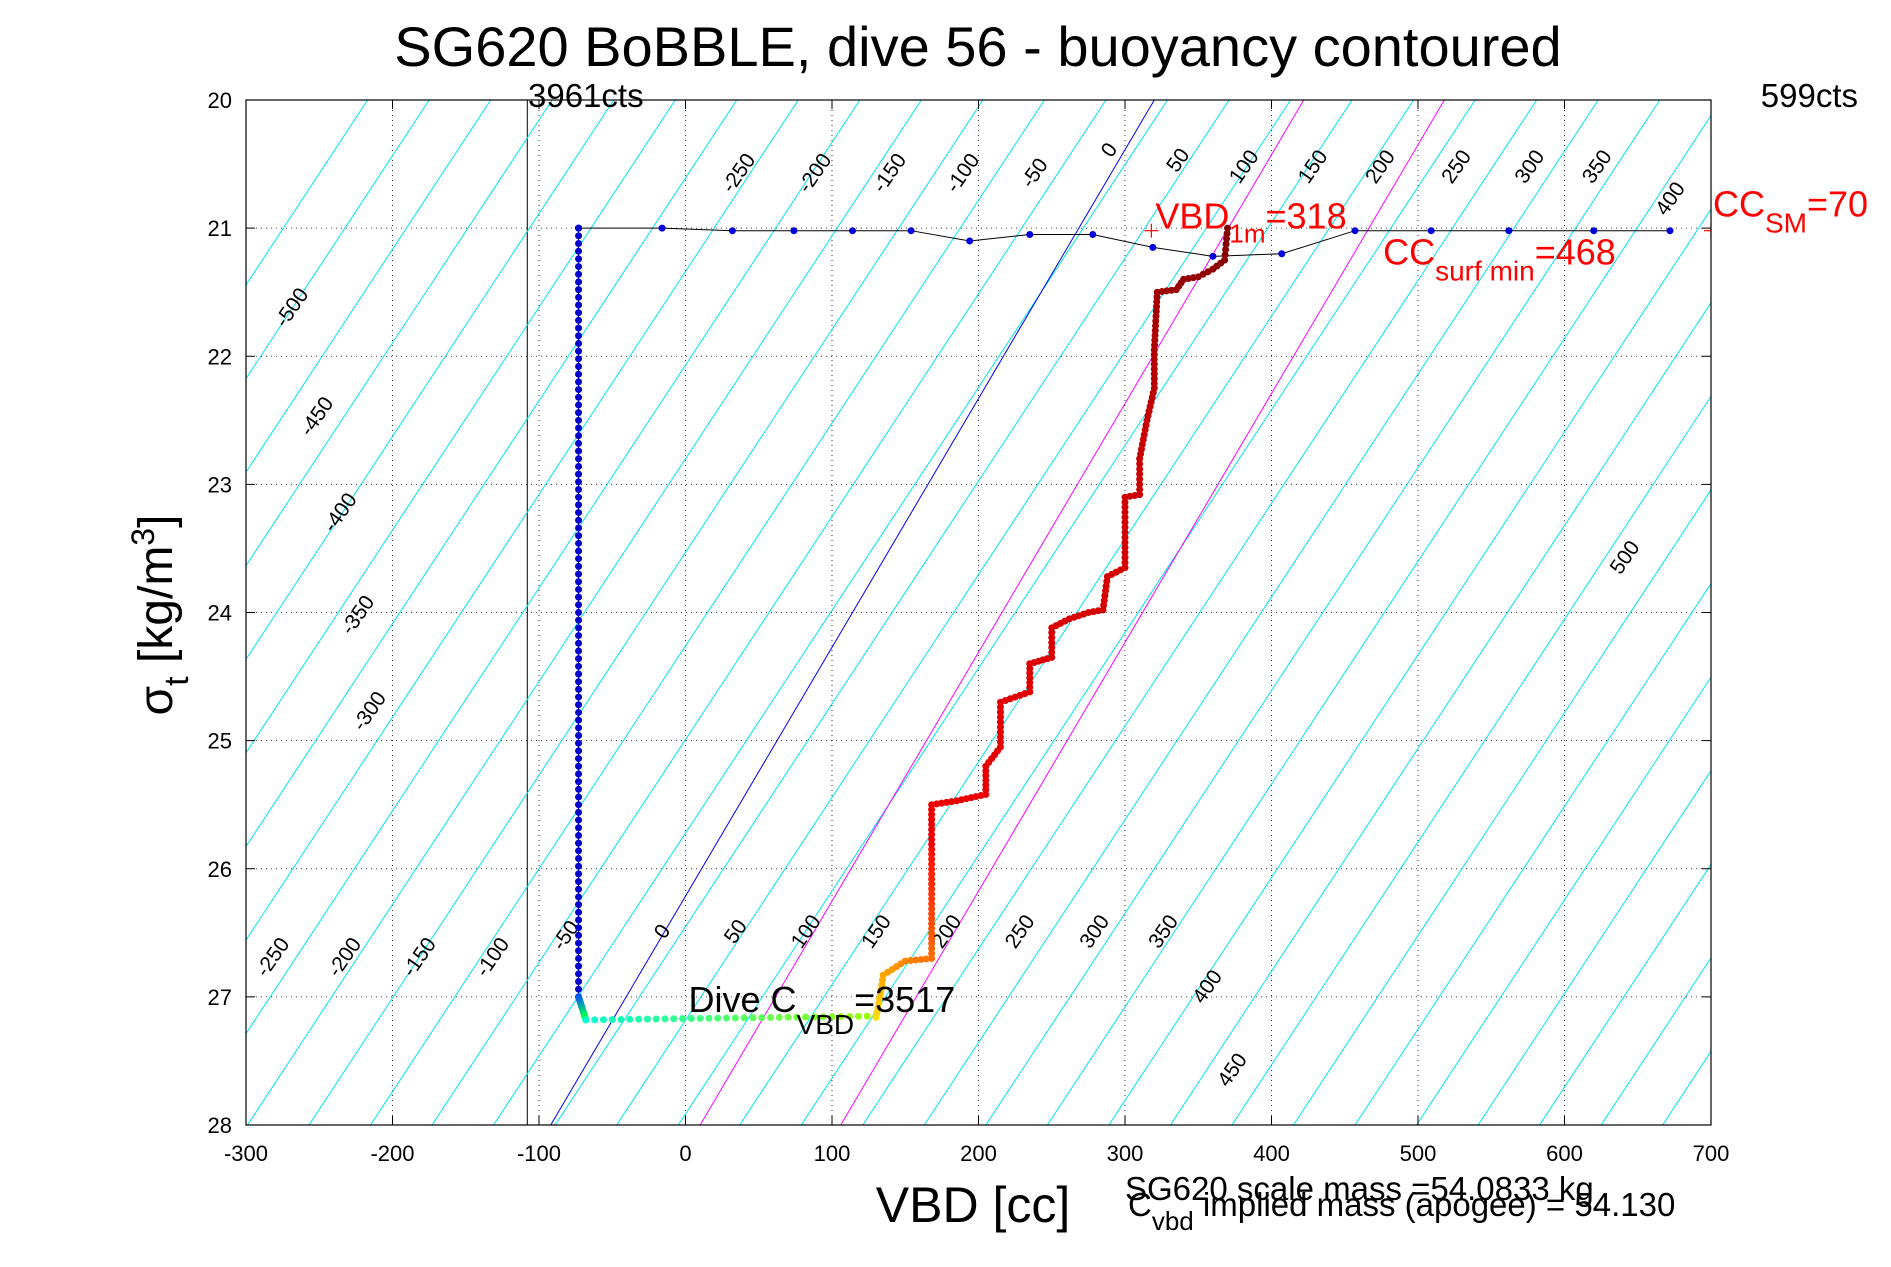 Image resolution: width=1891 pixels, height=1267 pixels. I want to click on y-tick-label: 24, so click(220, 613).